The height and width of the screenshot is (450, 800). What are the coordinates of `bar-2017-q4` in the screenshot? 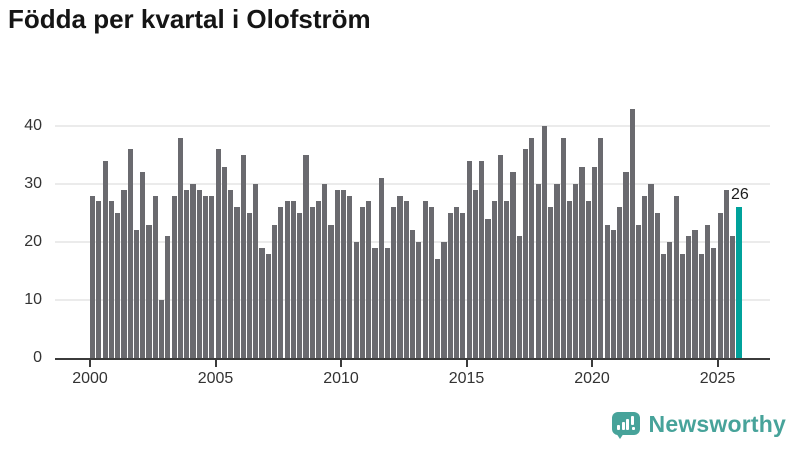 It's located at (538, 271).